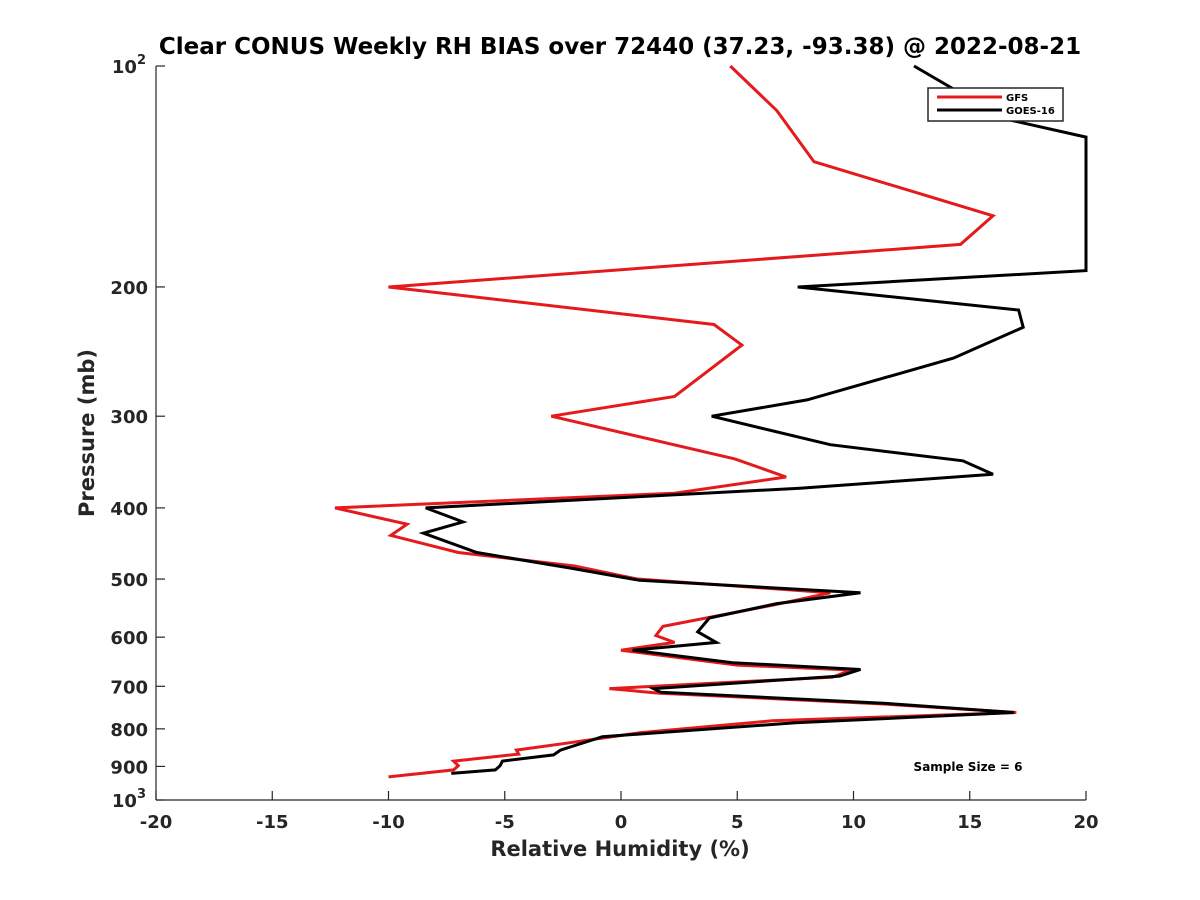  I want to click on y-tick-label: 200, so click(129, 288).